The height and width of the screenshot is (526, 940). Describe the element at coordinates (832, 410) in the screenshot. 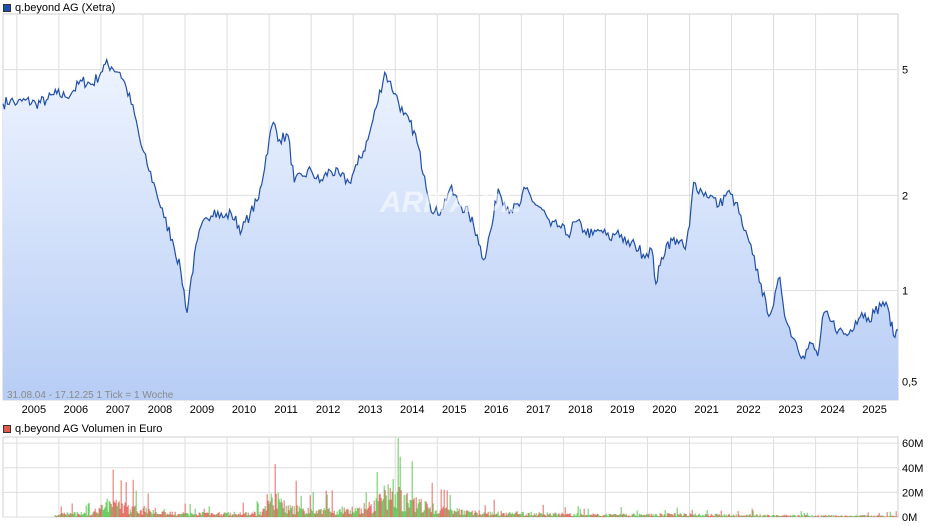

I see `x-tick-label: 2024` at that location.